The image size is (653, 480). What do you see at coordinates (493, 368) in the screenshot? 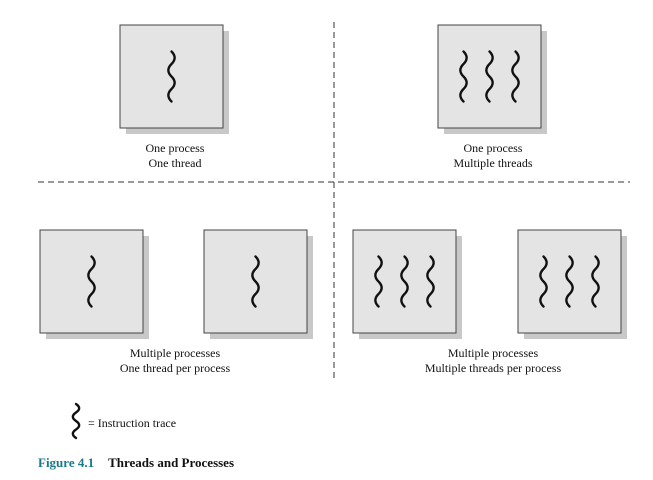
I see `caption-line-2: Multiple threads per process` at bounding box center [493, 368].